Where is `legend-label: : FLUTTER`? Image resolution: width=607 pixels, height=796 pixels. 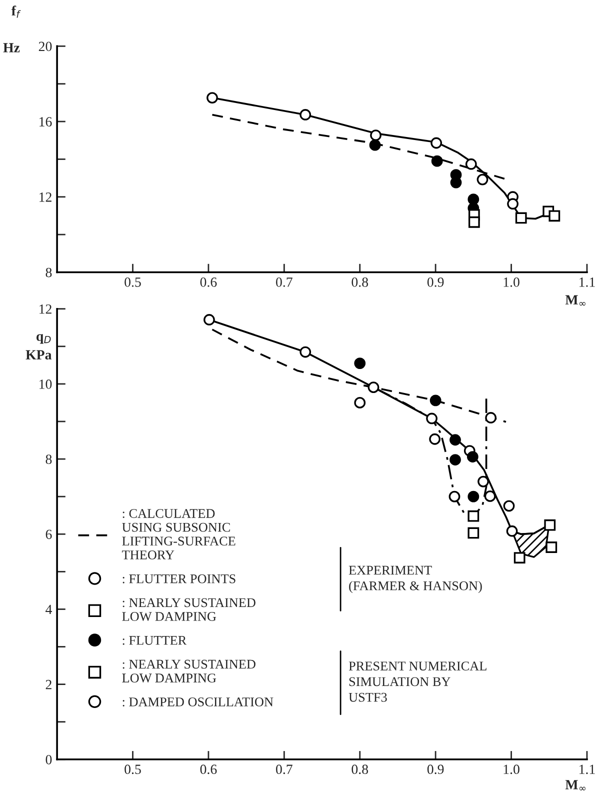
legend-label: : FLUTTER is located at coordinates (154, 640).